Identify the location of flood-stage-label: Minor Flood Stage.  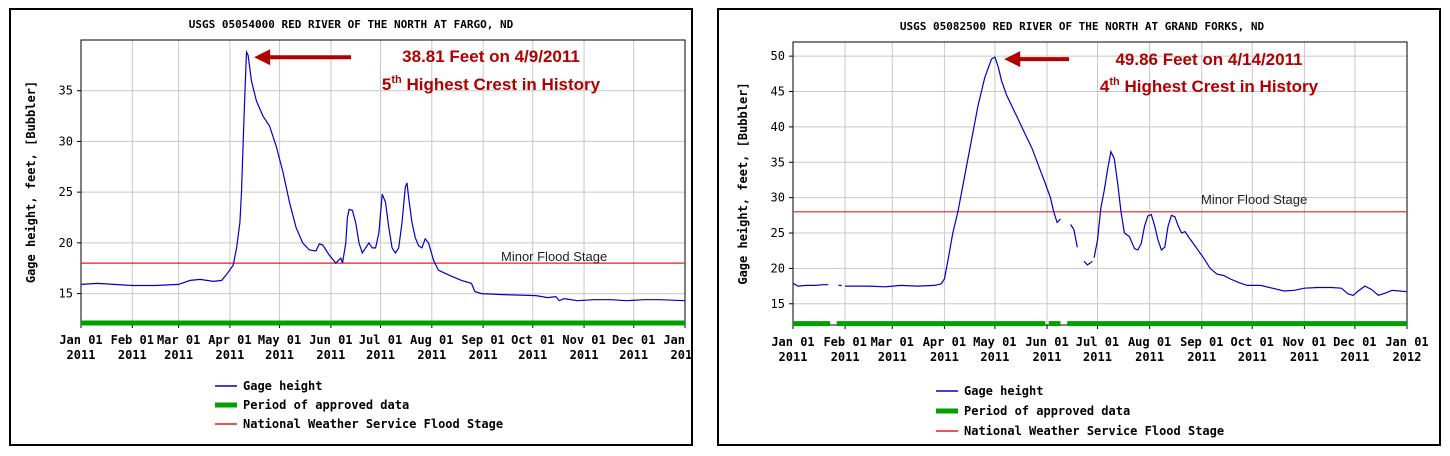
(554, 256).